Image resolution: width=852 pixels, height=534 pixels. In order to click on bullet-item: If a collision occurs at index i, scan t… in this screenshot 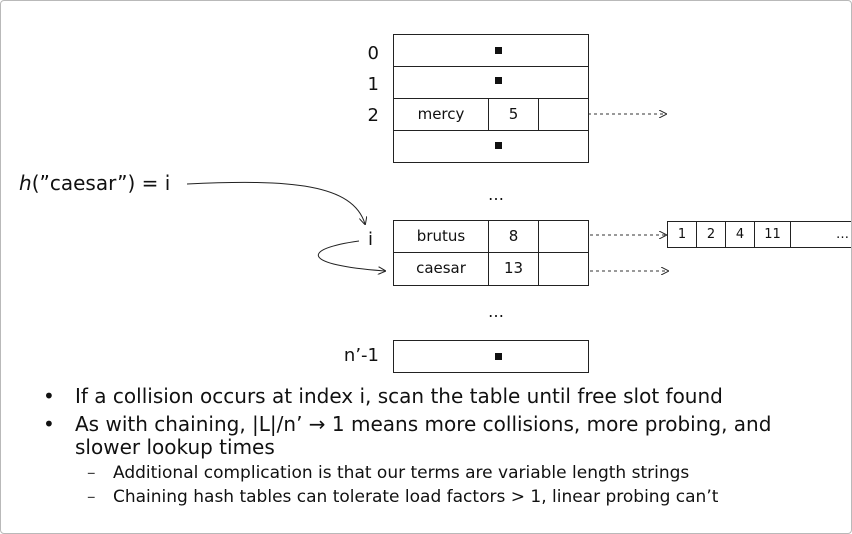, I will do `click(441, 396)`.